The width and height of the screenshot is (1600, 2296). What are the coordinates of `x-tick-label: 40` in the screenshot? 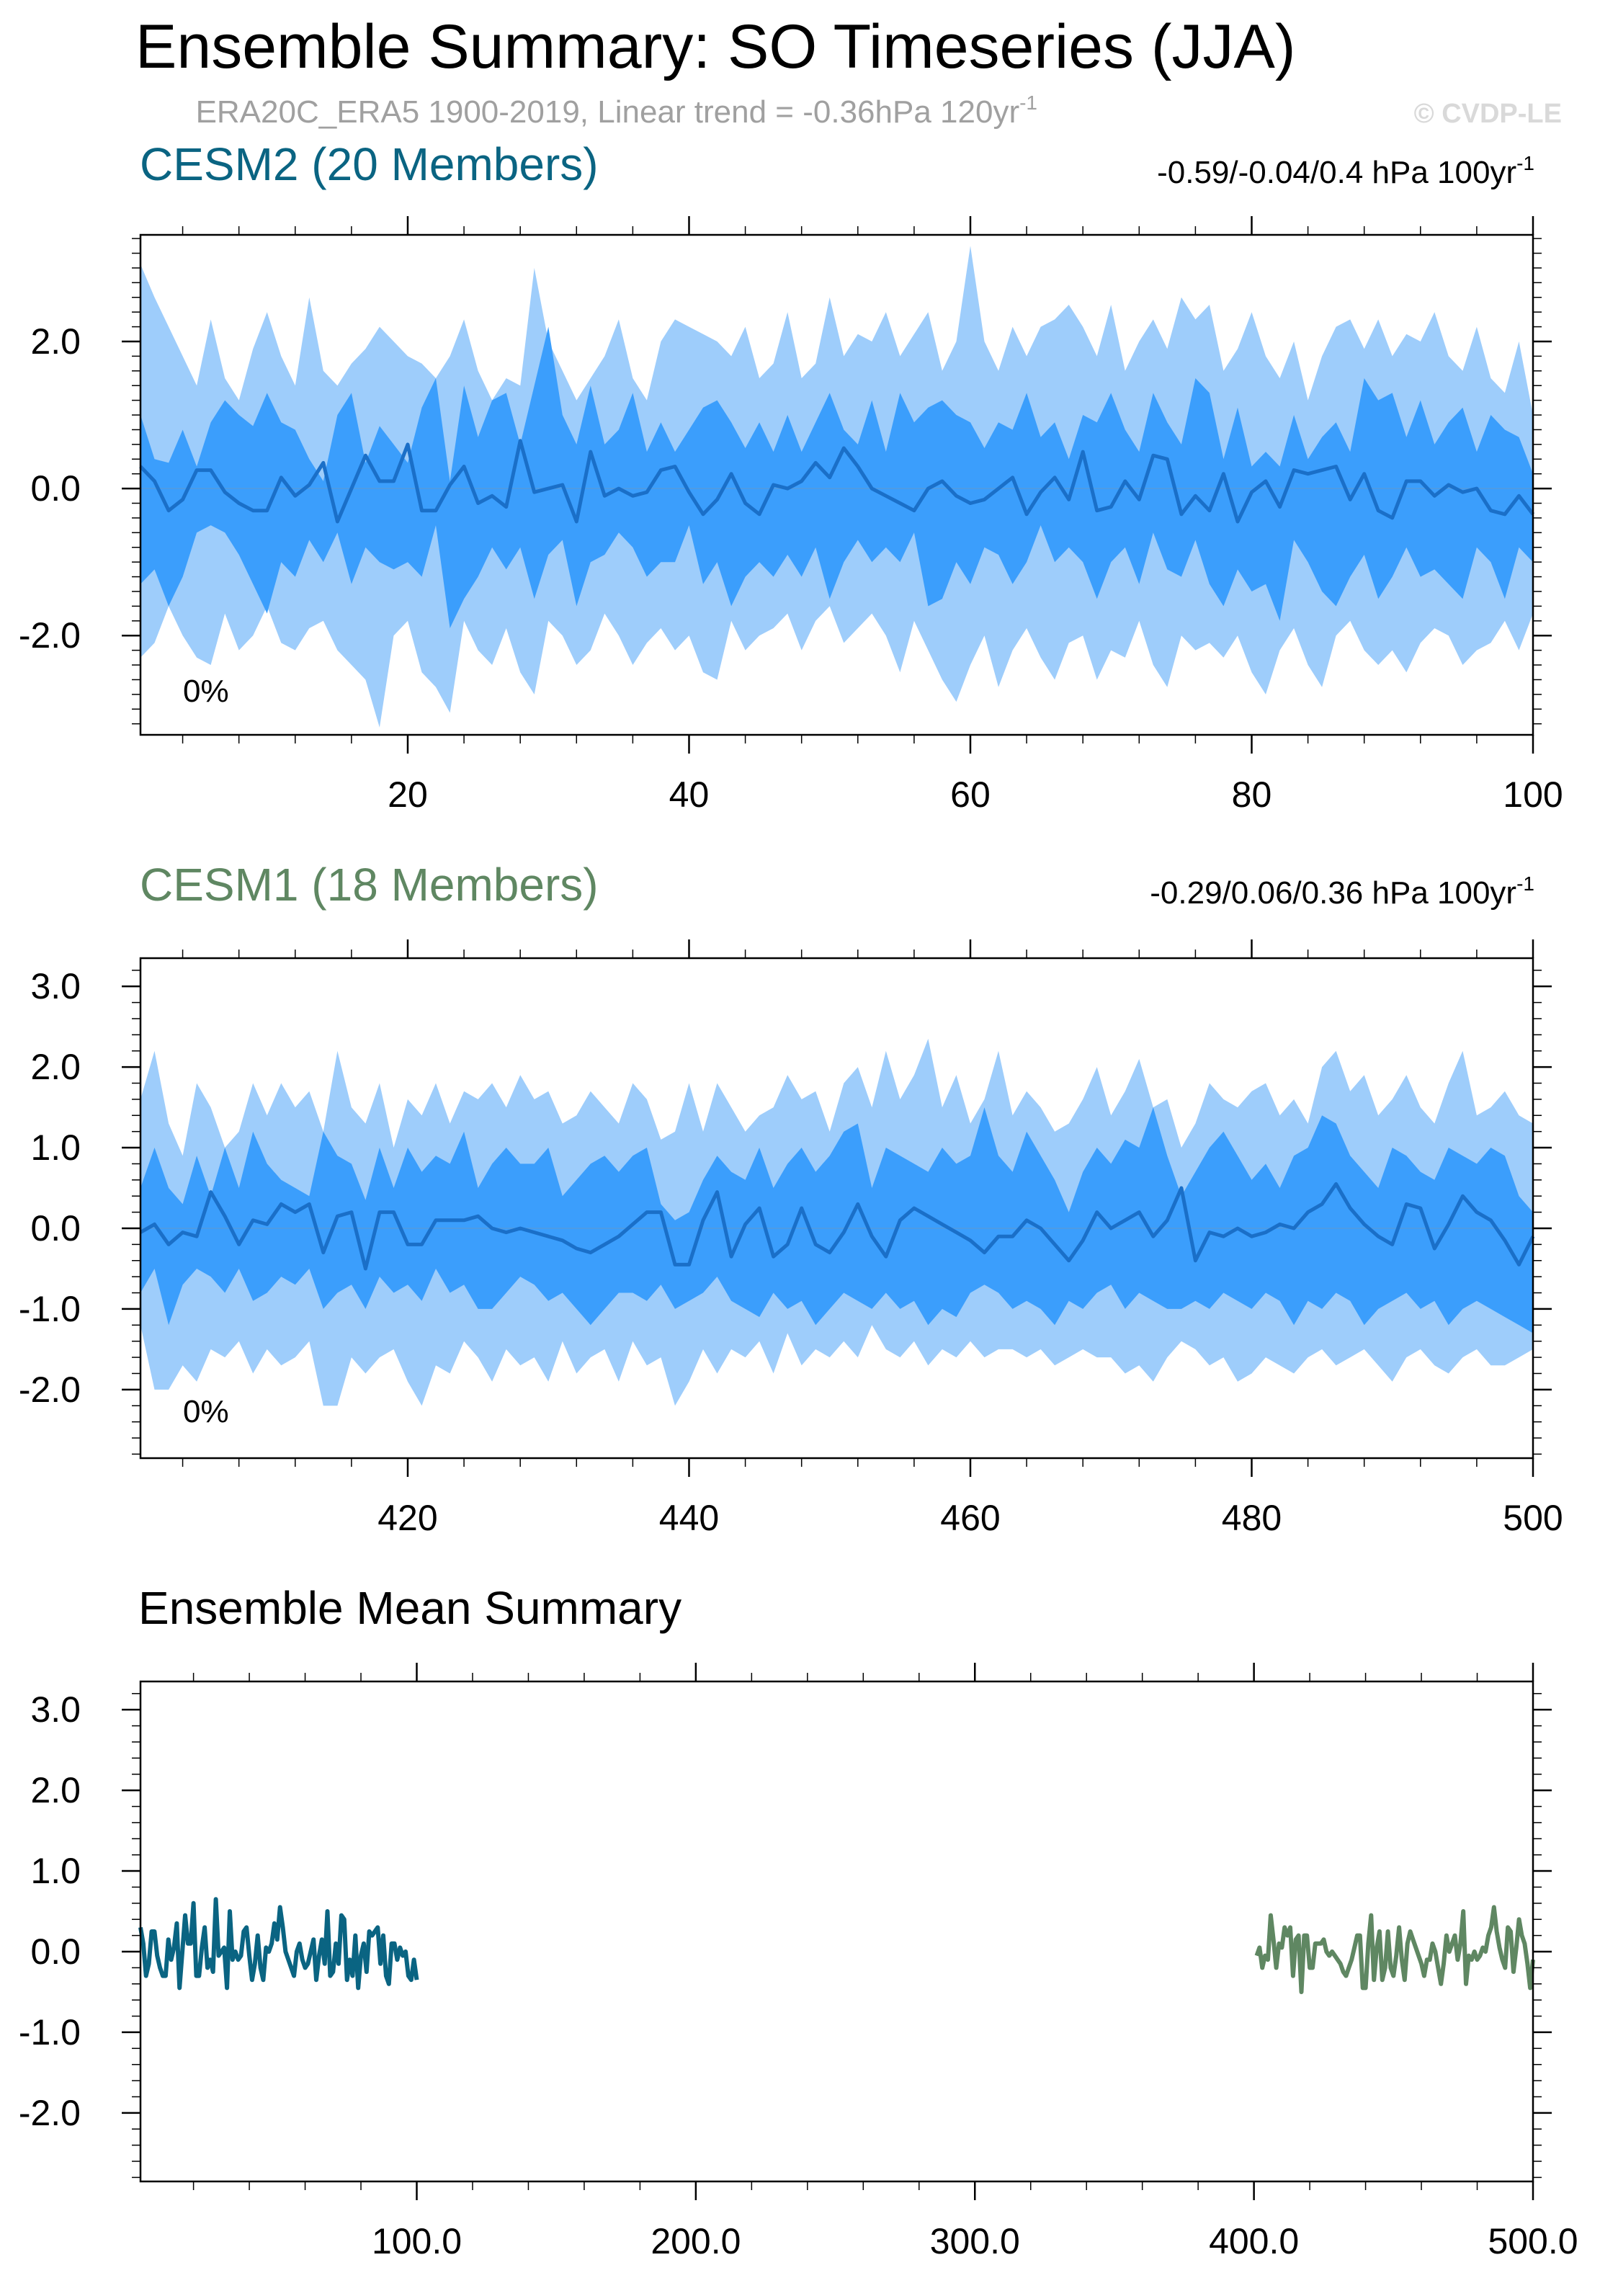 It's located at (689, 794).